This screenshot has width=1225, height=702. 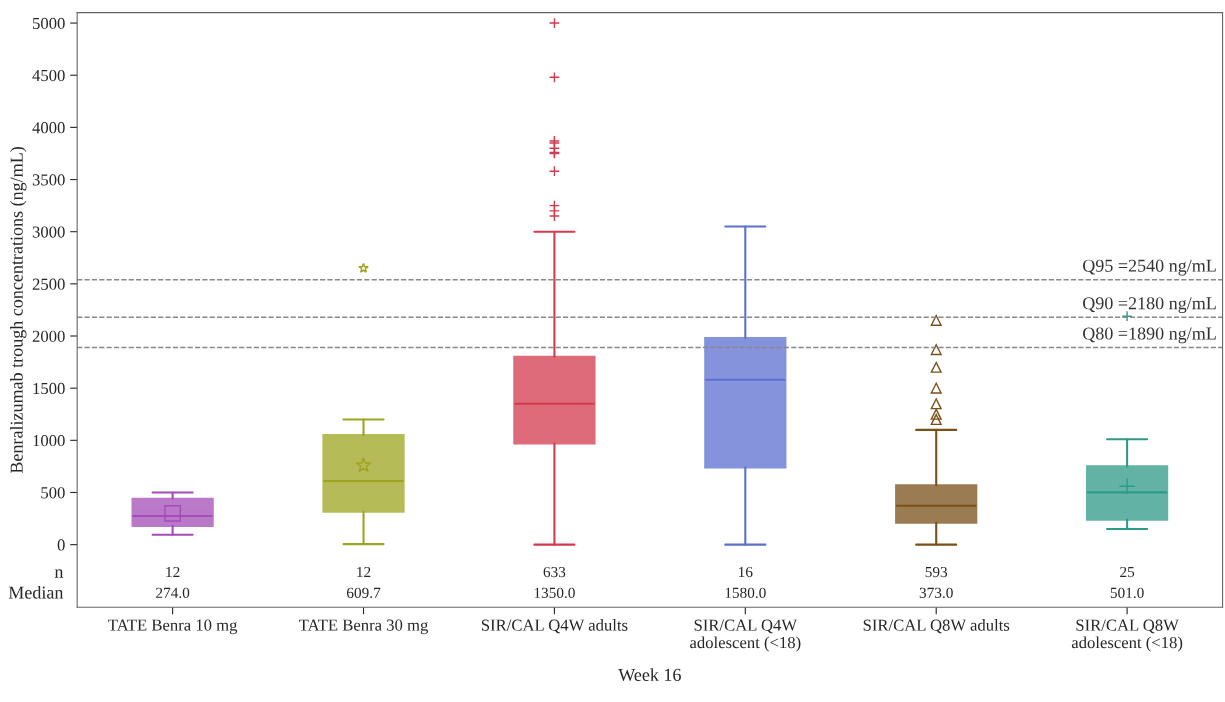 I want to click on y-tick-label: 0, so click(x=61, y=545).